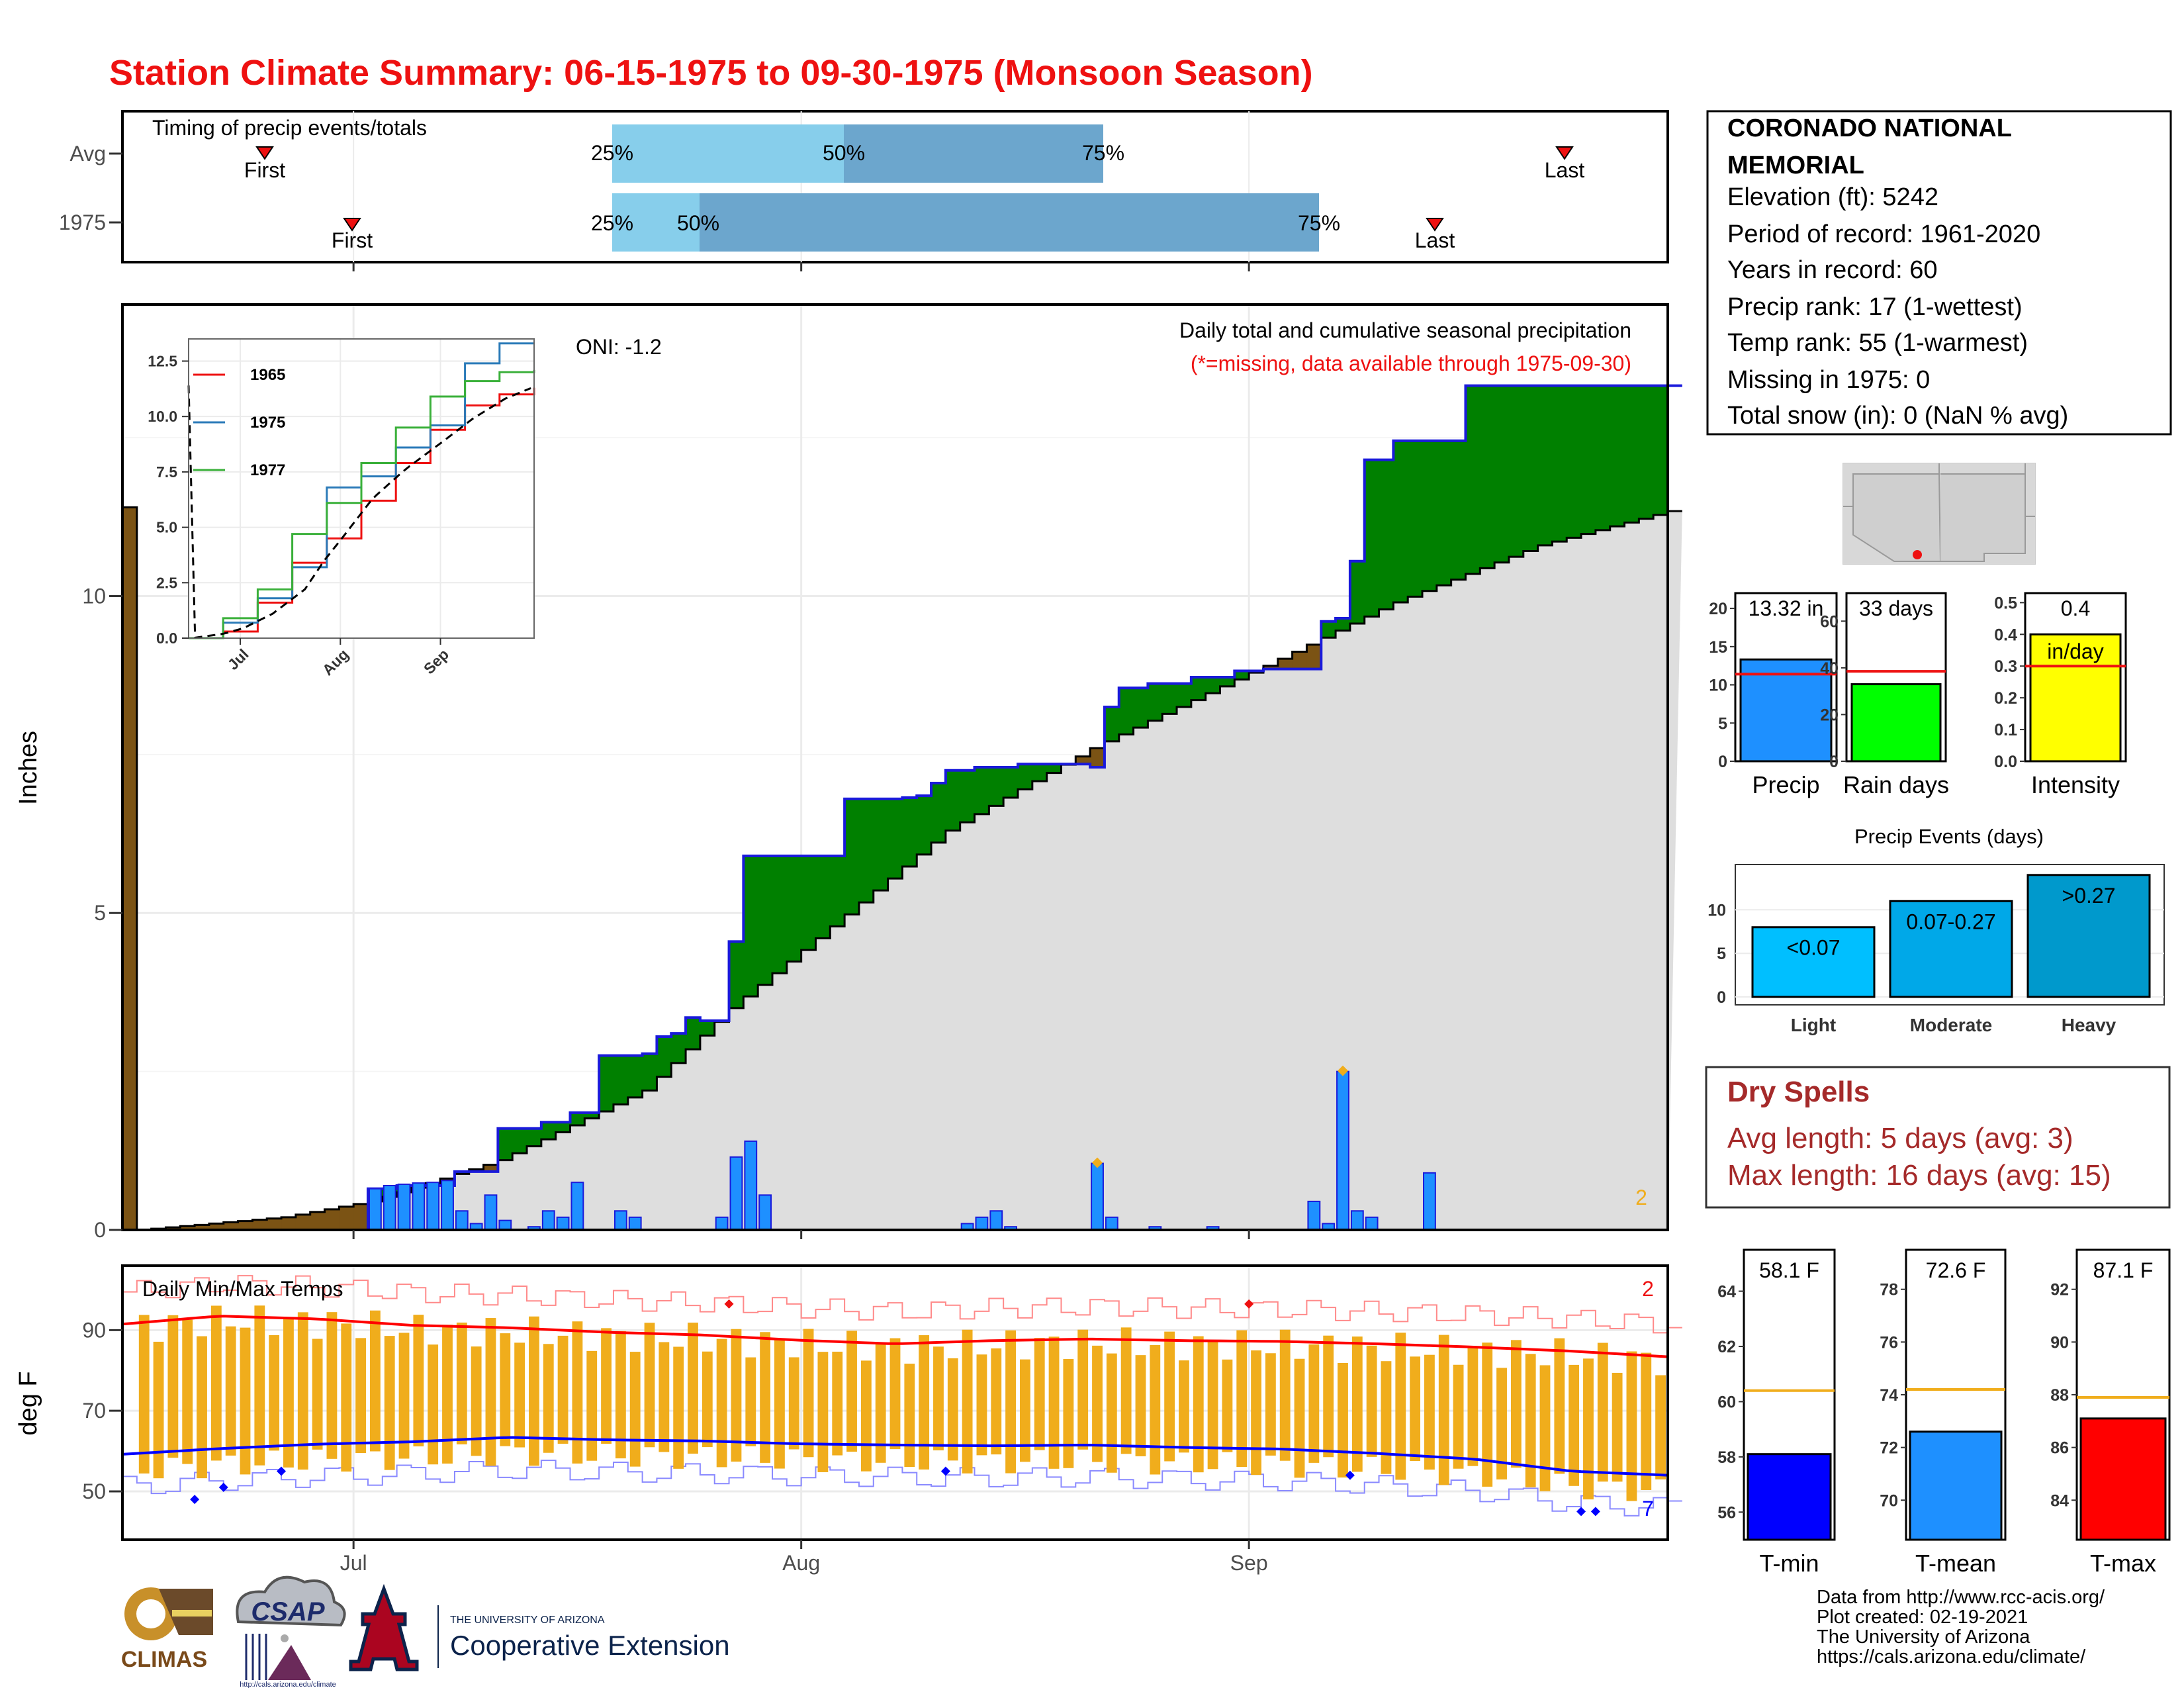 This screenshot has height=1688, width=2184. Describe the element at coordinates (2075, 698) in the screenshot. I see `summary-value-bar` at that location.